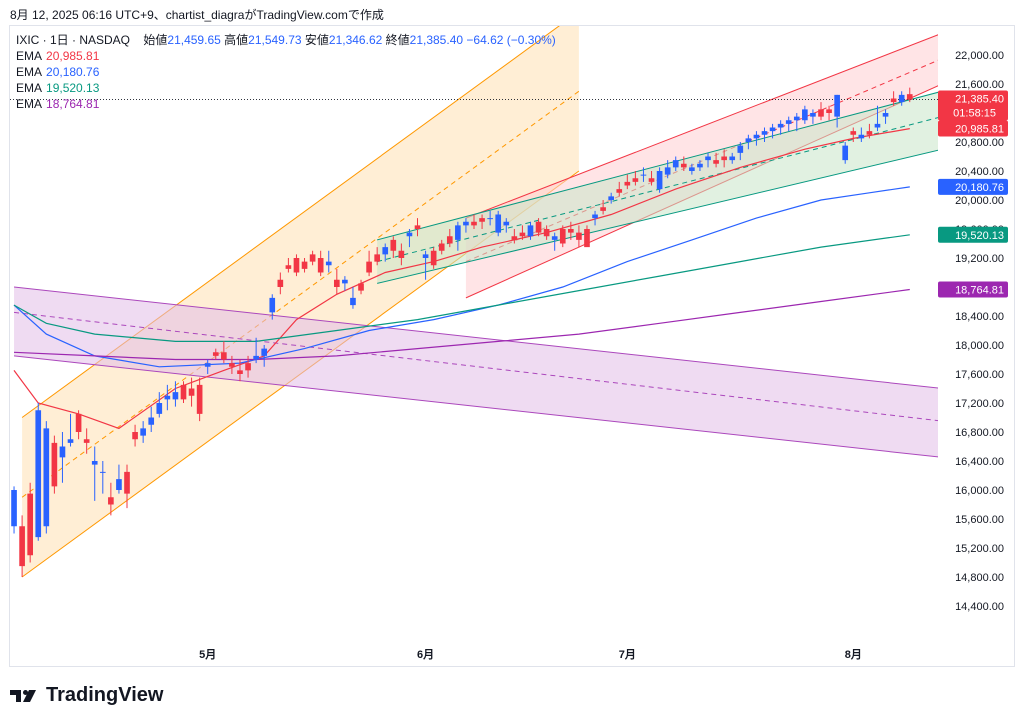 This screenshot has width=1024, height=724. I want to click on price-tag-bg, so click(973, 234).